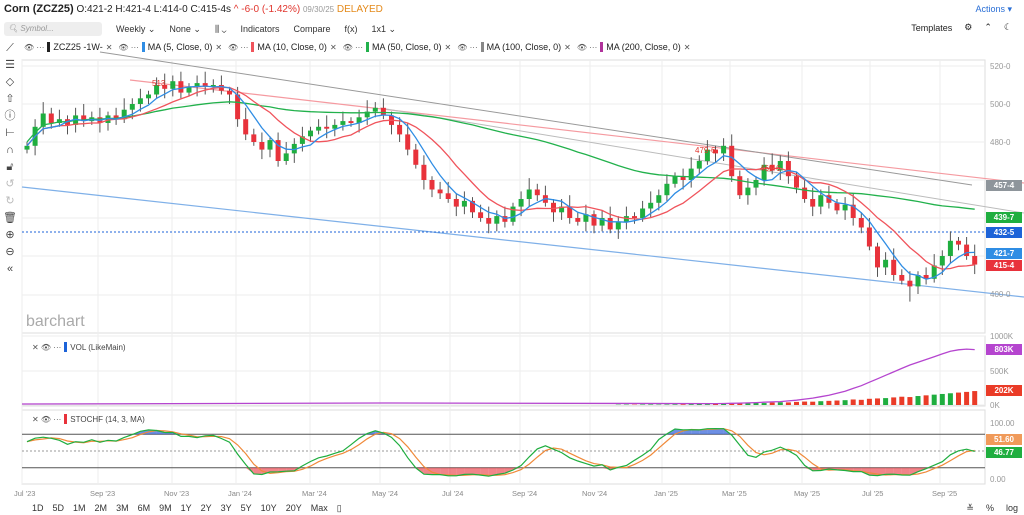 This screenshot has width=1024, height=515. Describe the element at coordinates (282, 47) in the screenshot. I see `legend-item: 👁︎ ··· MA (10, Close, 0) ✕` at that location.